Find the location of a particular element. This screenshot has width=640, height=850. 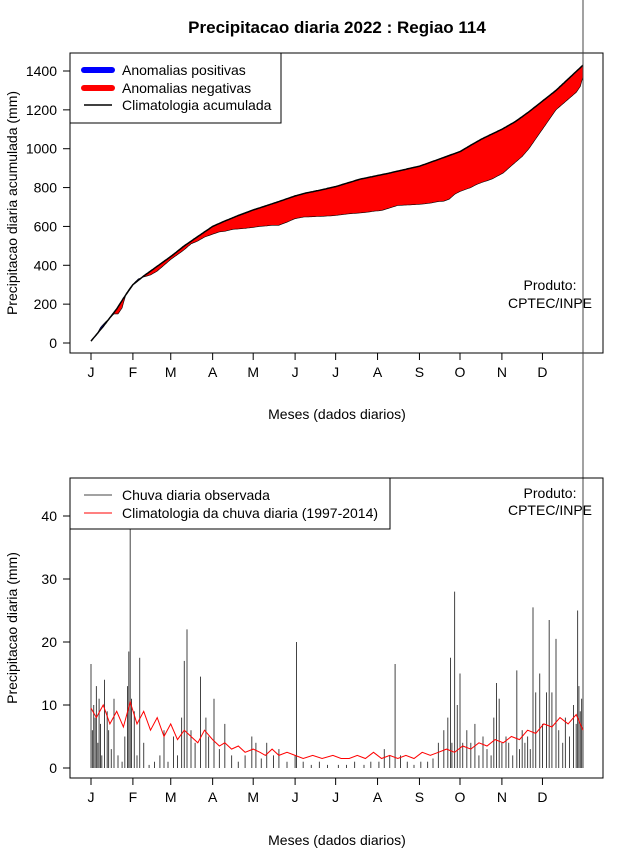

y-tick-label: 20 is located at coordinates (49, 642).